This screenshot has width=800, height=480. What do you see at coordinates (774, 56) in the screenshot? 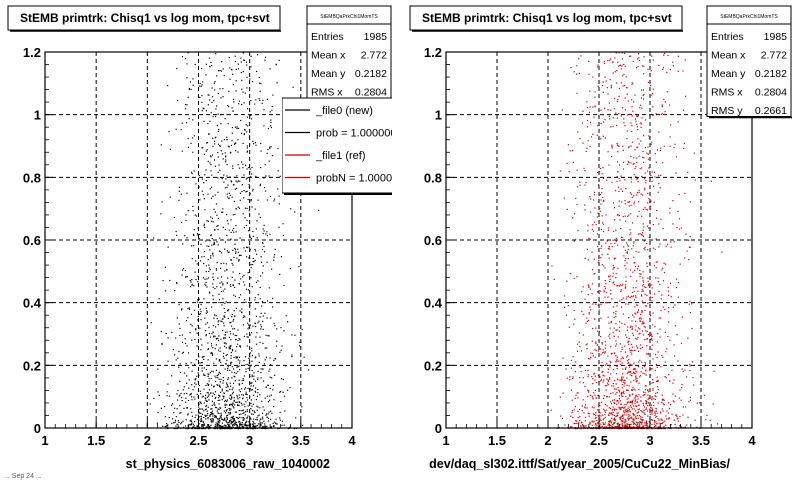
I see `stats-value: 2.772` at bounding box center [774, 56].